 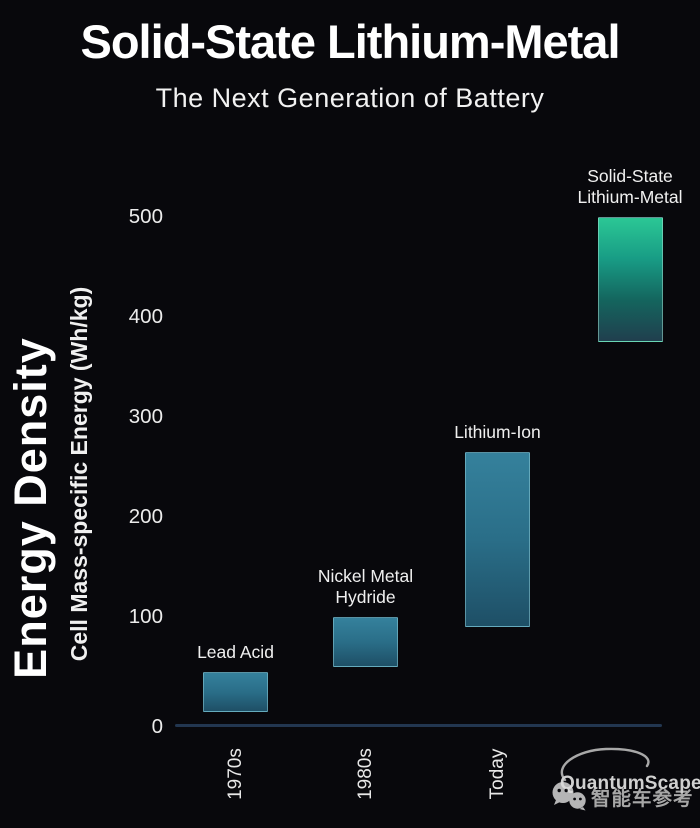 I want to click on watermark-text: 智能车参考, so click(x=642, y=798).